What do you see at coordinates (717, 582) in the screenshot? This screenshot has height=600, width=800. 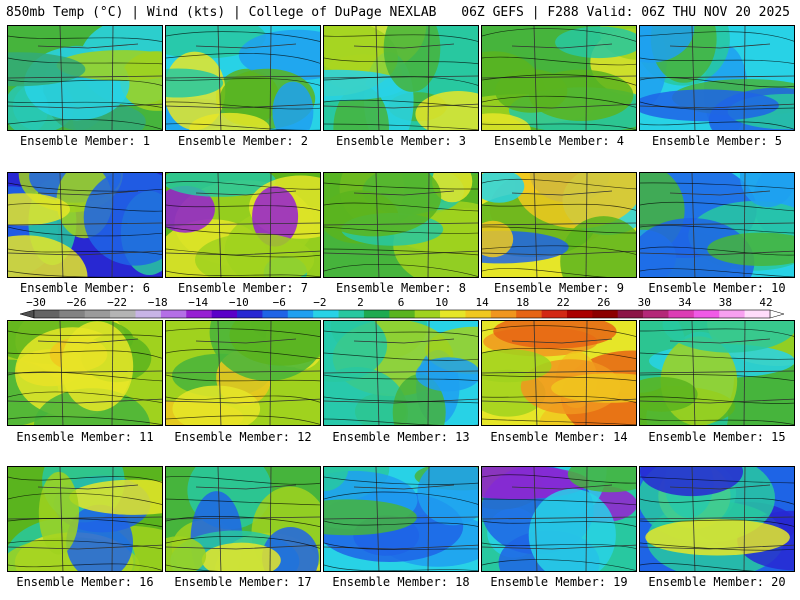 I see `ensemble-member-label: Ensemble Member: 20` at bounding box center [717, 582].